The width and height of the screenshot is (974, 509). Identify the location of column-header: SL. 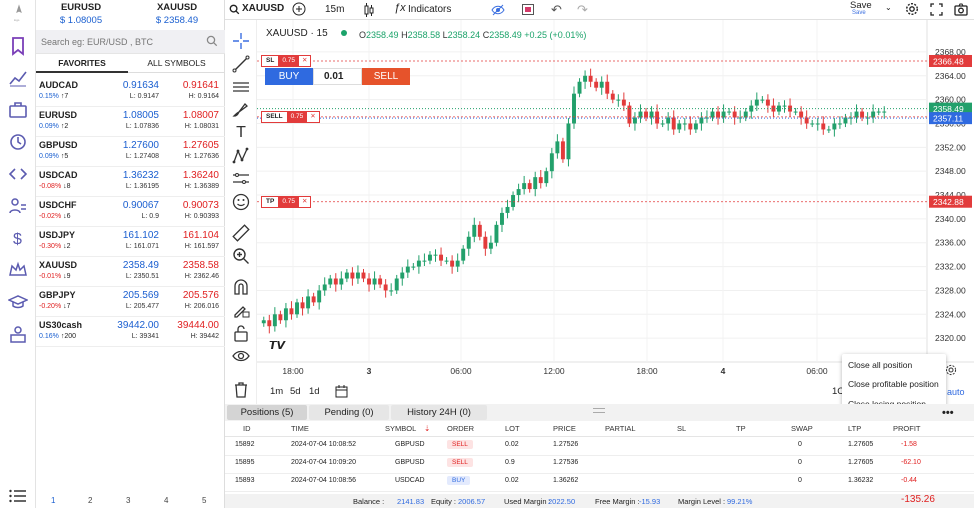
(682, 428).